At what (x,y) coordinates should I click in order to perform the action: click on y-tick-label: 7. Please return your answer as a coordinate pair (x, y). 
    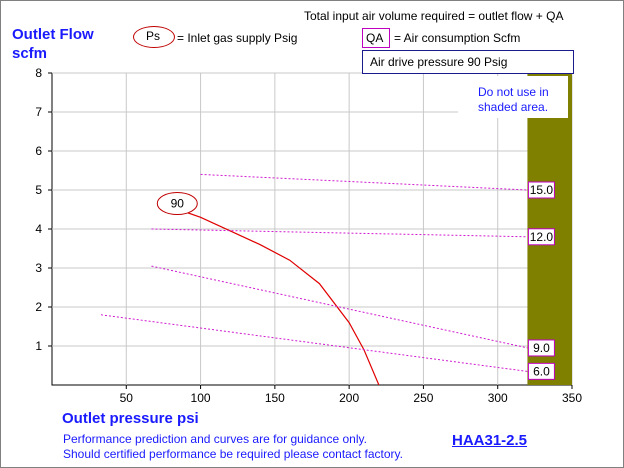
    Looking at the image, I should click on (38, 112).